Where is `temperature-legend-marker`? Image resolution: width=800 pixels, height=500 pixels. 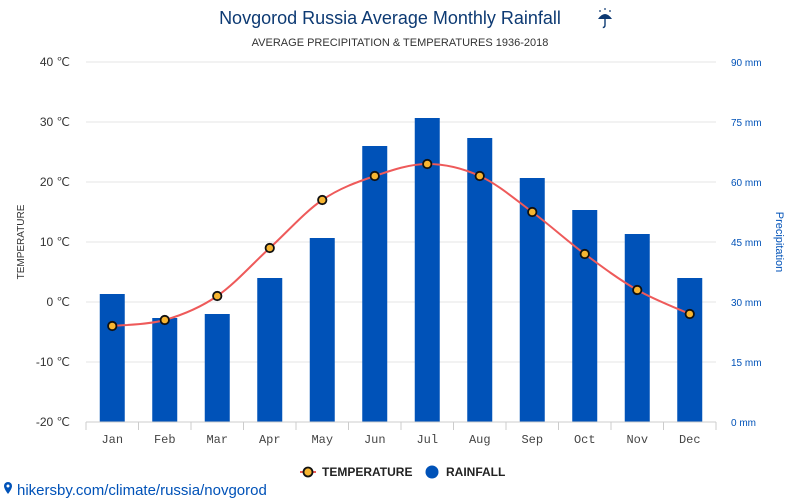
temperature-legend-marker is located at coordinates (308, 472).